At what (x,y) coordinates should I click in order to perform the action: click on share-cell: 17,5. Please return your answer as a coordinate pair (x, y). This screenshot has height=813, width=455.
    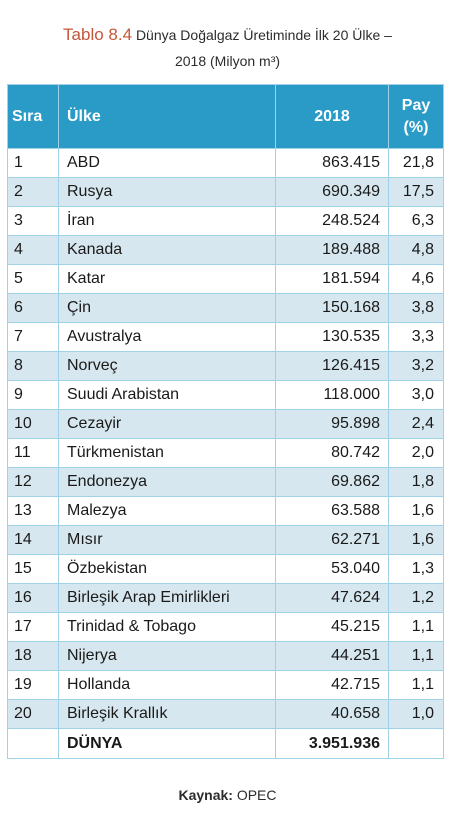
    Looking at the image, I should click on (416, 192).